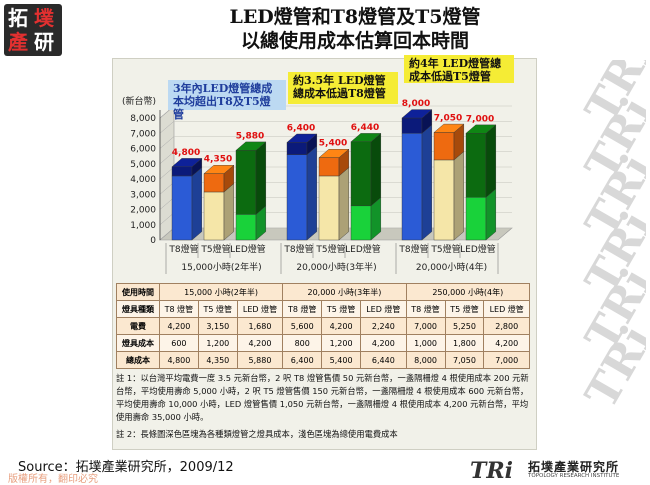  Describe the element at coordinates (492, 471) in the screenshot. I see `tri-logo-text: TRi` at that location.